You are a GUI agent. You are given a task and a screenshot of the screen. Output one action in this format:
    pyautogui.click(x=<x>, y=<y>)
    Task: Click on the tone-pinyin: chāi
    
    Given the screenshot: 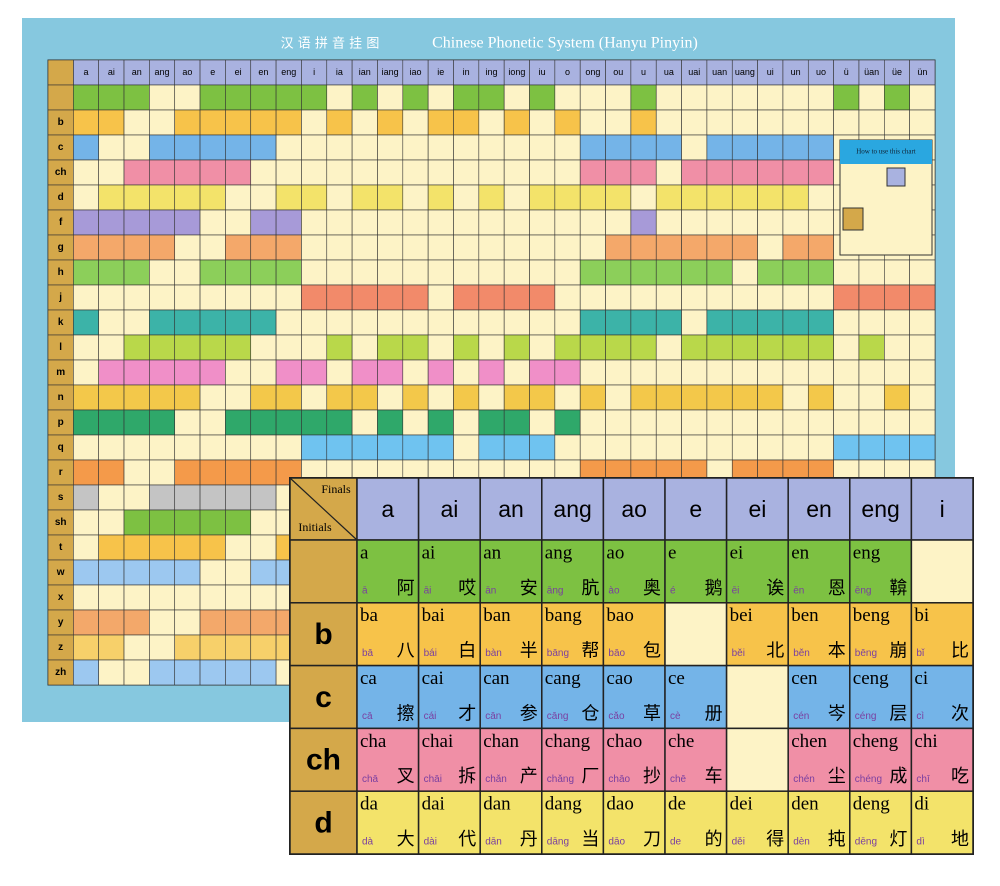 What is the action you would take?
    pyautogui.click(x=433, y=779)
    